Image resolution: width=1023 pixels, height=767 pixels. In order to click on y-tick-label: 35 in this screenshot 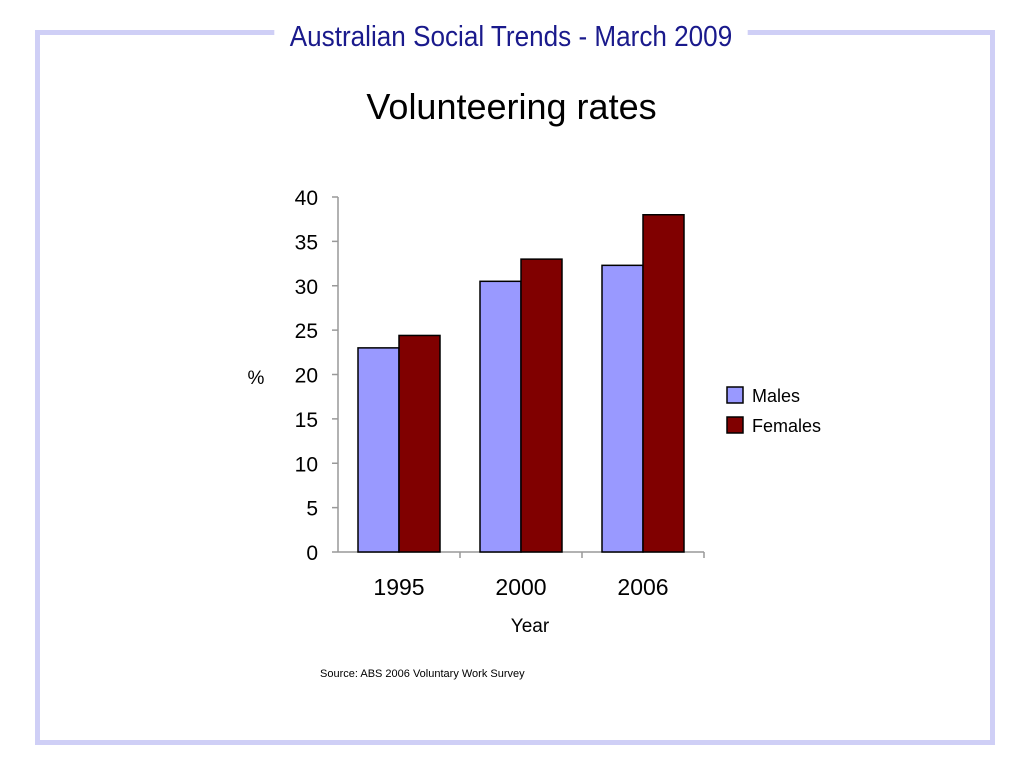, I will do `click(306, 242)`.